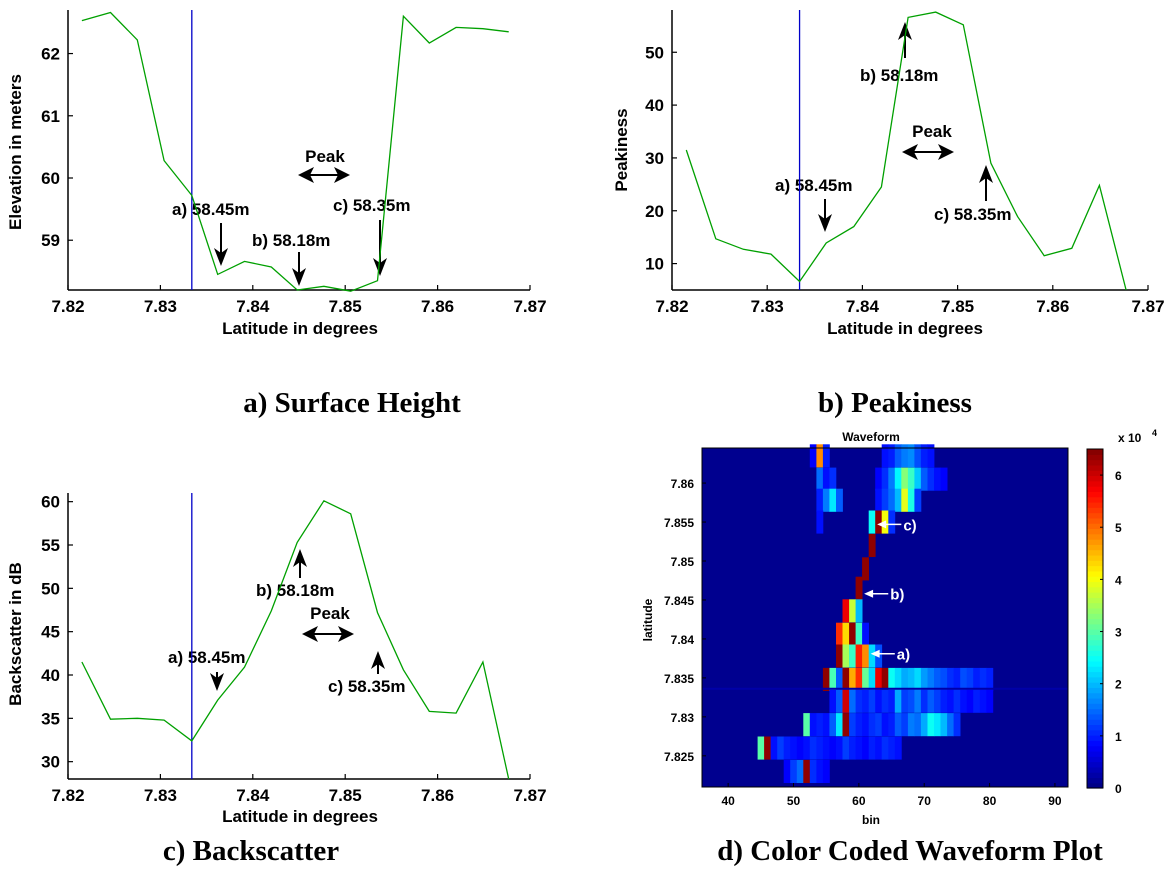 Image resolution: width=1165 pixels, height=869 pixels. Describe the element at coordinates (352, 403) in the screenshot. I see `caption-surface-height: a) Surface Height` at that location.